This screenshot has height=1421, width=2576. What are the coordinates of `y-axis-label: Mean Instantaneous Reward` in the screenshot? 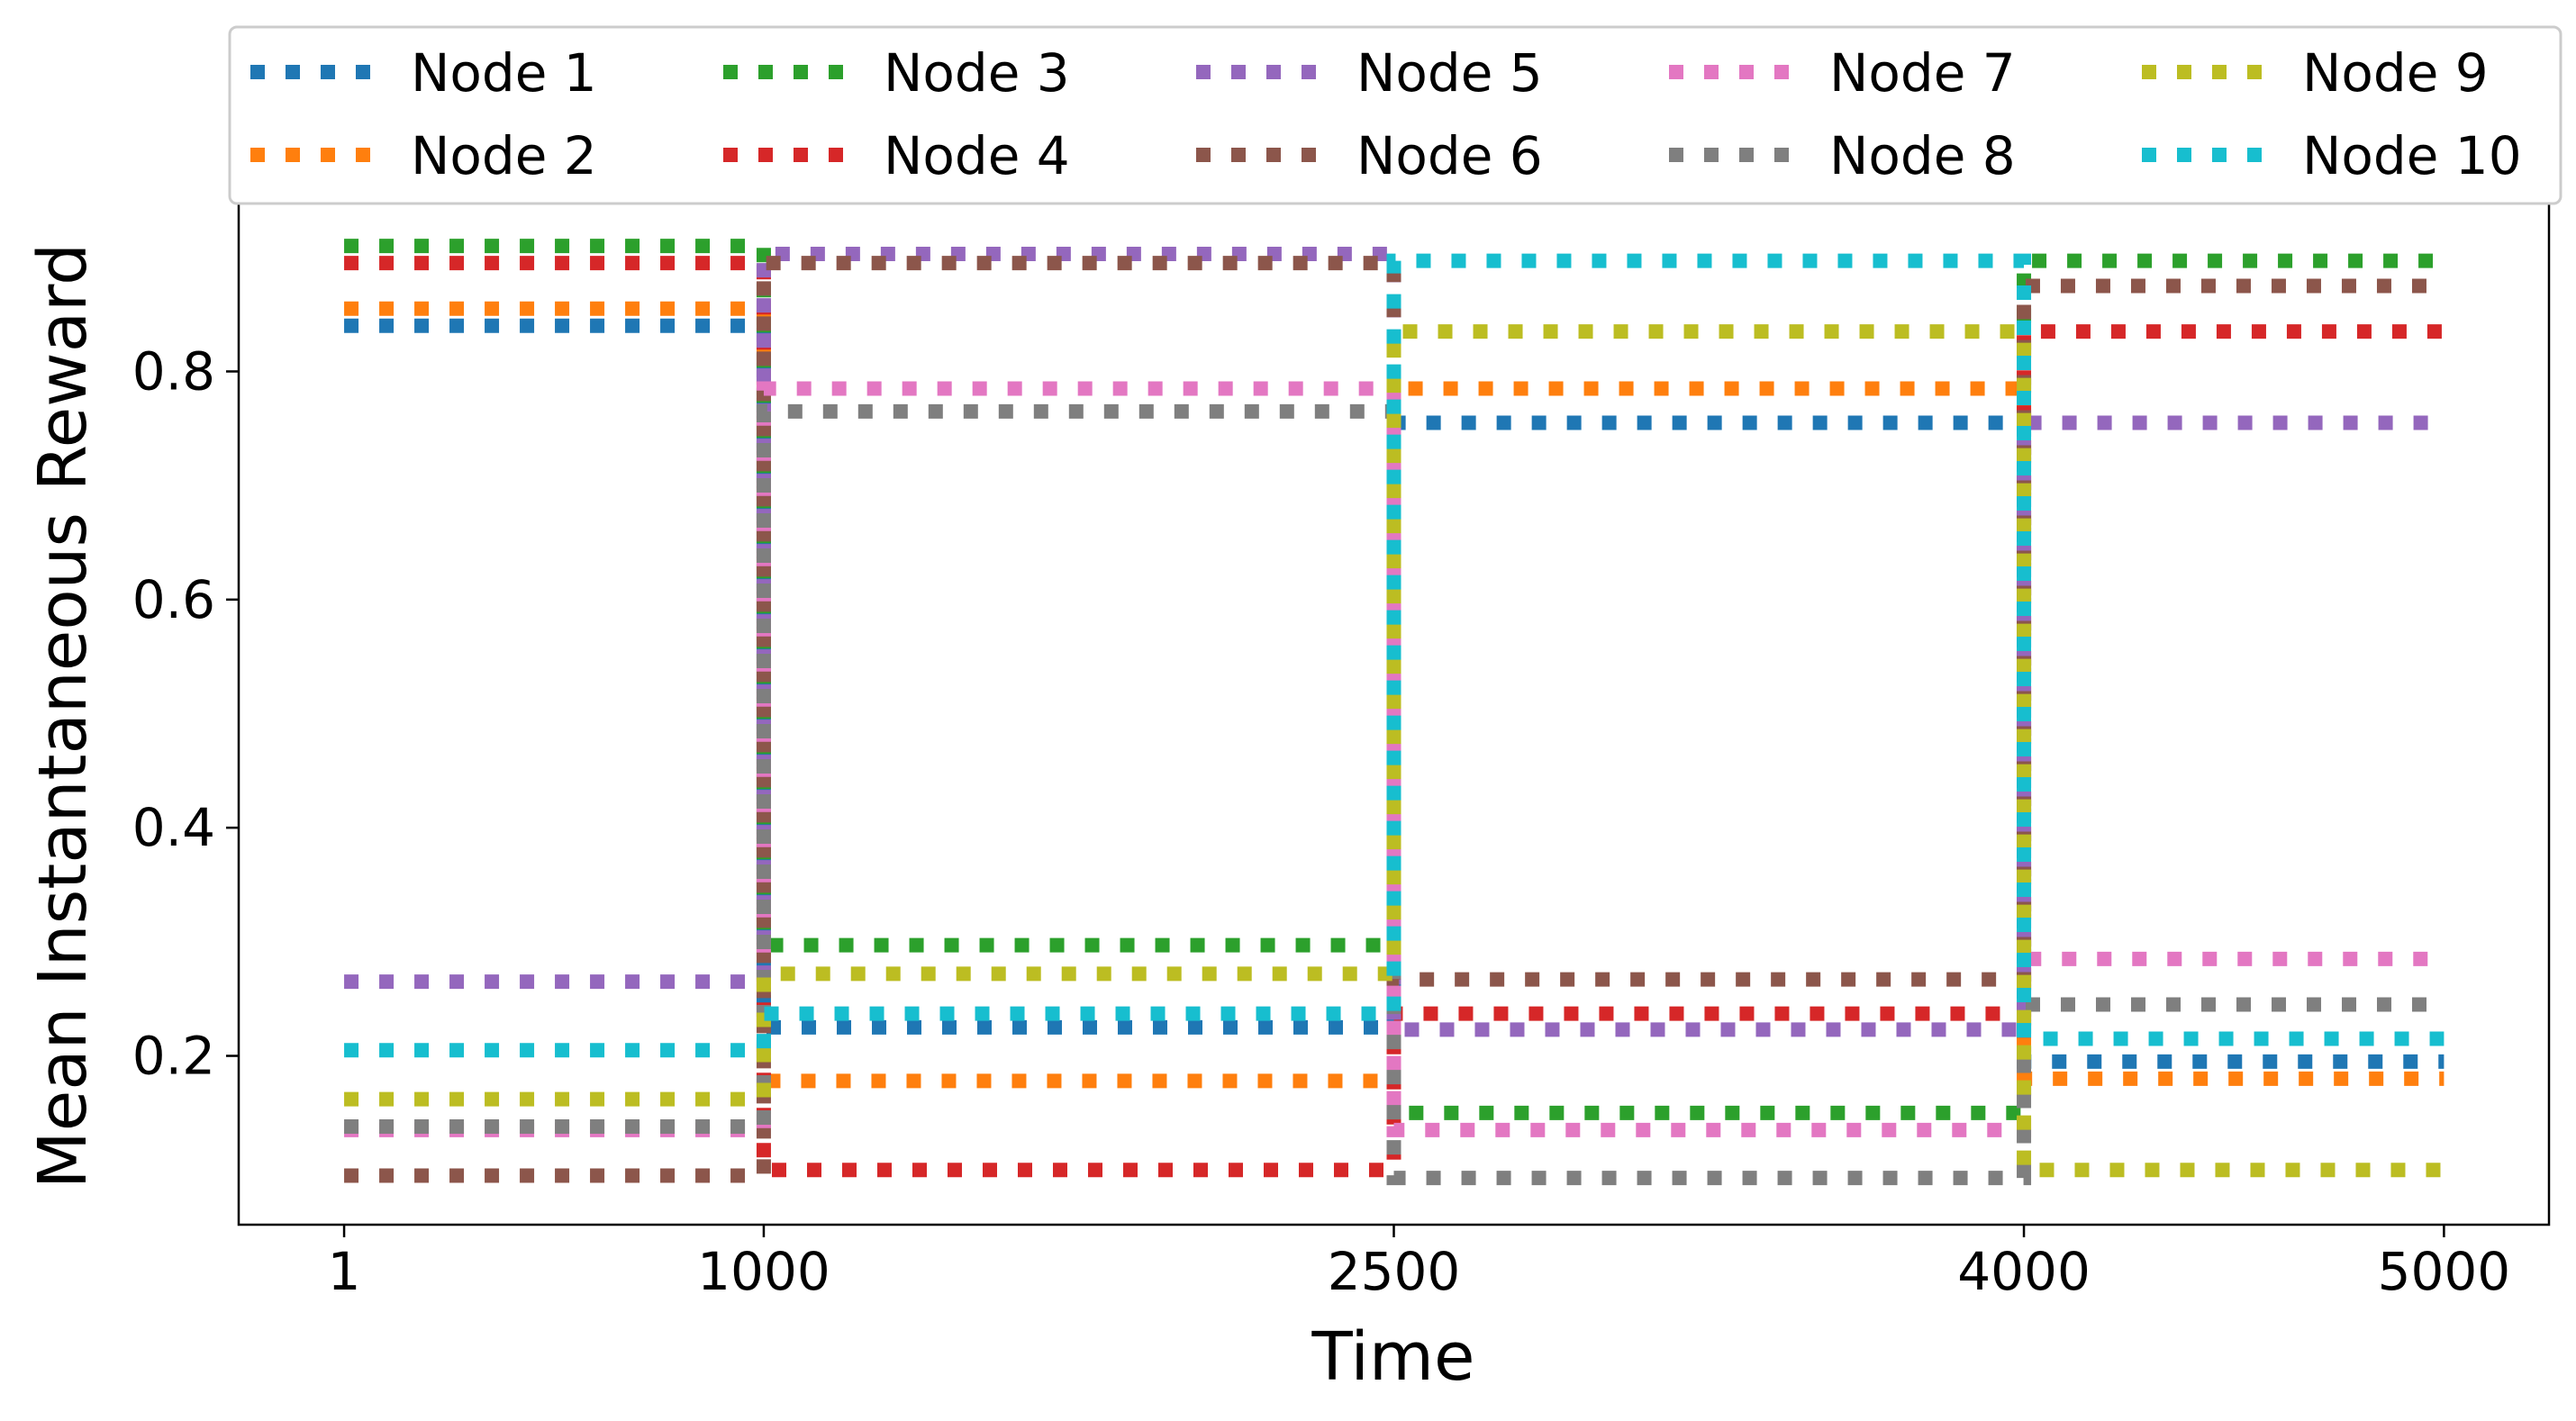 It's located at (63, 716).